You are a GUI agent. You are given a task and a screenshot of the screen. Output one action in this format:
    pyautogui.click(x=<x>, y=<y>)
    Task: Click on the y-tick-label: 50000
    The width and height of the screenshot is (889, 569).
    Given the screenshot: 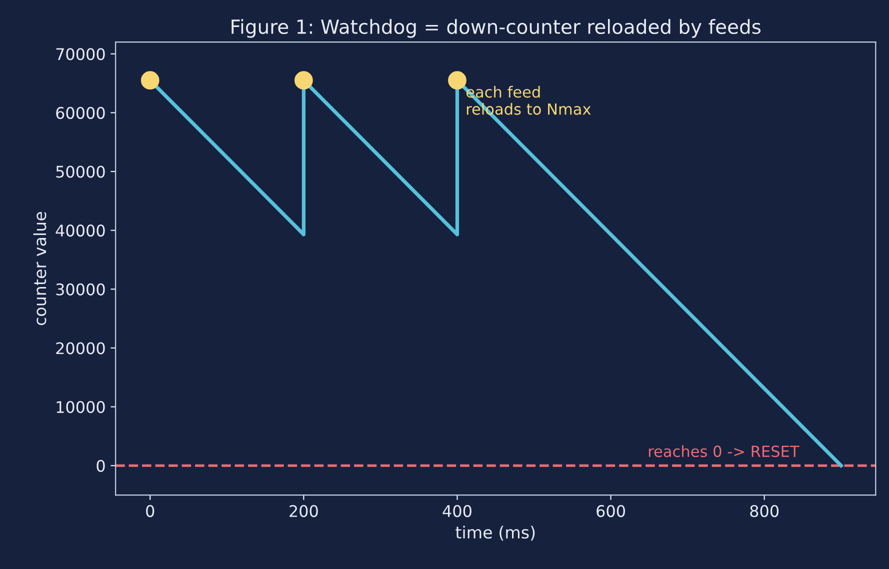 What is the action you would take?
    pyautogui.click(x=80, y=172)
    